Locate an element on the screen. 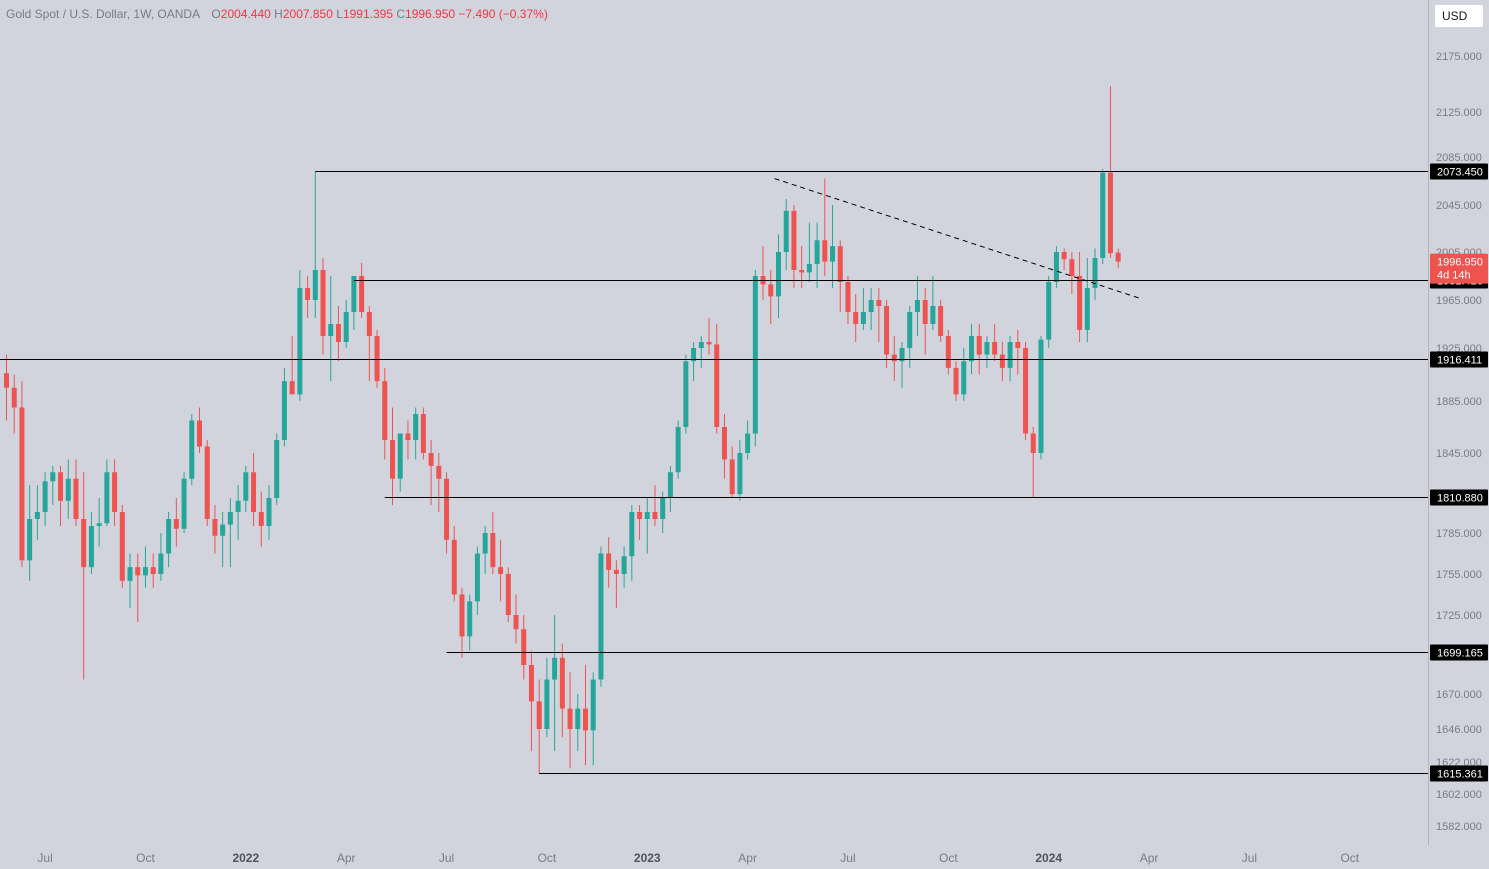 This screenshot has height=869, width=1489. time-tick-label: 2022 is located at coordinates (245, 858).